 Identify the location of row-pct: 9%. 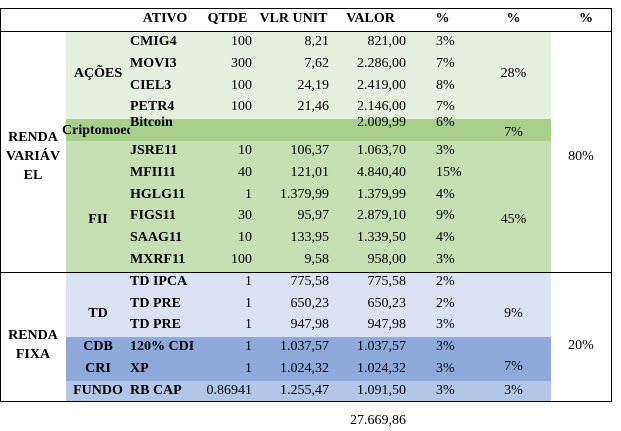
(445, 216).